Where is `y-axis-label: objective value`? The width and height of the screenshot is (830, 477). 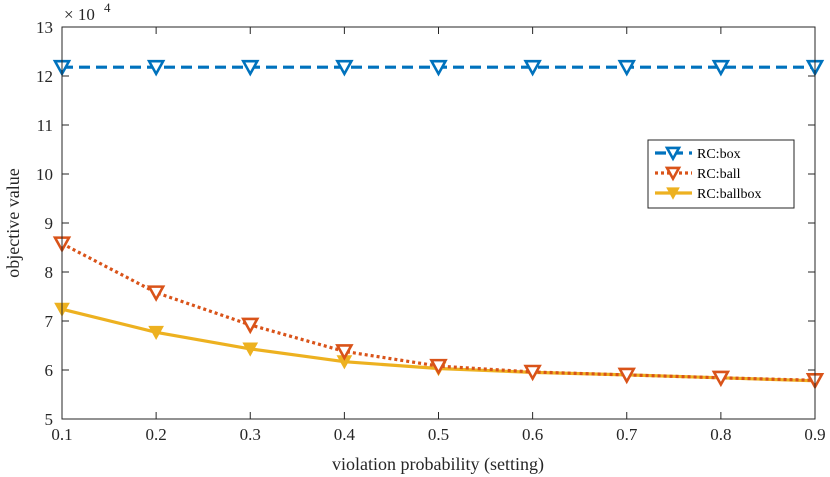 y-axis-label: objective value is located at coordinates (13, 222).